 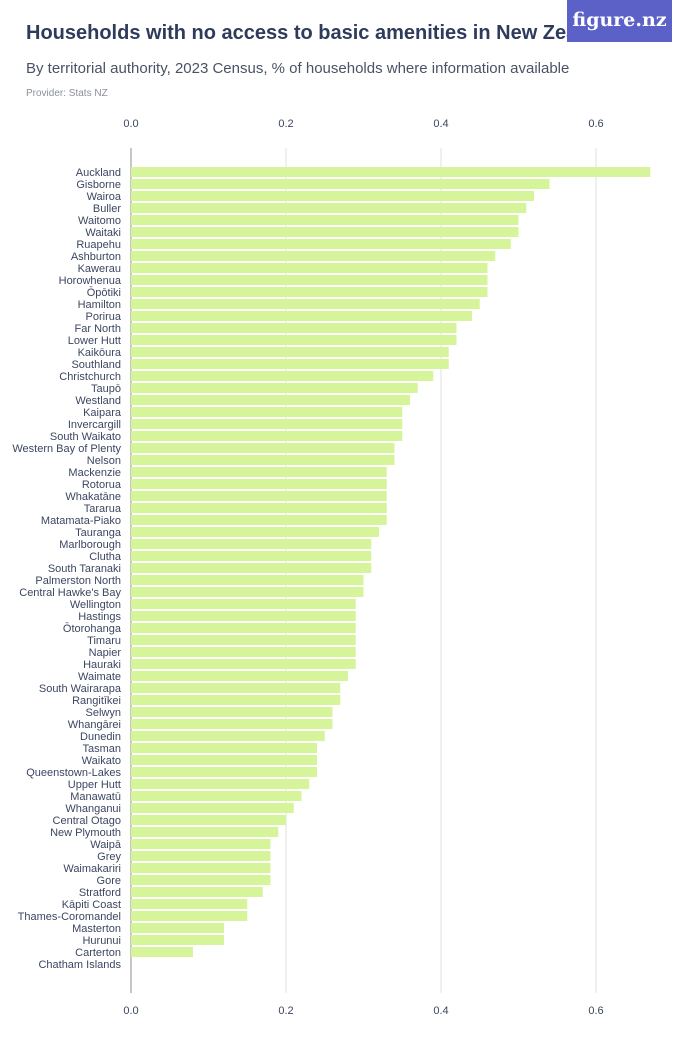 What do you see at coordinates (285, 1011) in the screenshot?
I see `x-tick-label-bottom: 0.2` at bounding box center [285, 1011].